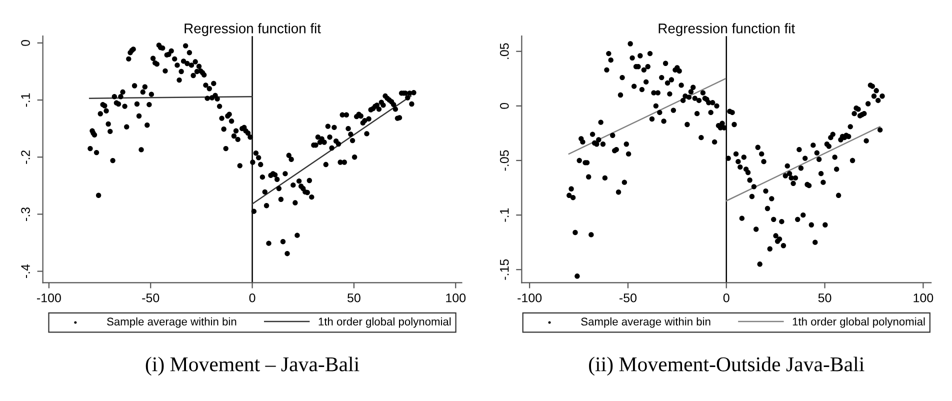  What do you see at coordinates (504, 269) in the screenshot?
I see `y-tick-label: -.15` at bounding box center [504, 269].